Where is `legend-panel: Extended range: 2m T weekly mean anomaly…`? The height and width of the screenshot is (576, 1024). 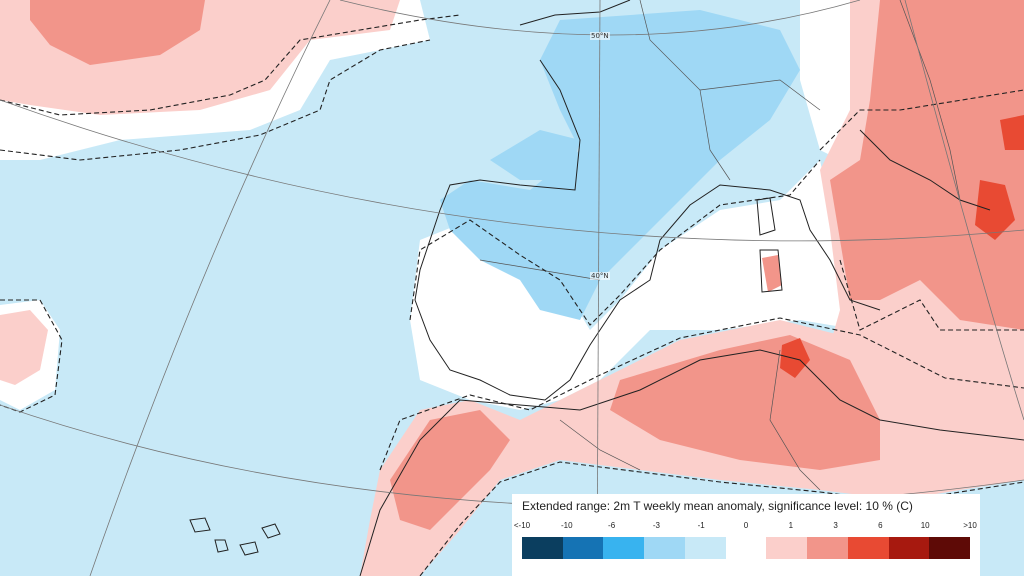
legend-panel: Extended range: 2m T weekly mean anomaly… is located at coordinates (746, 535).